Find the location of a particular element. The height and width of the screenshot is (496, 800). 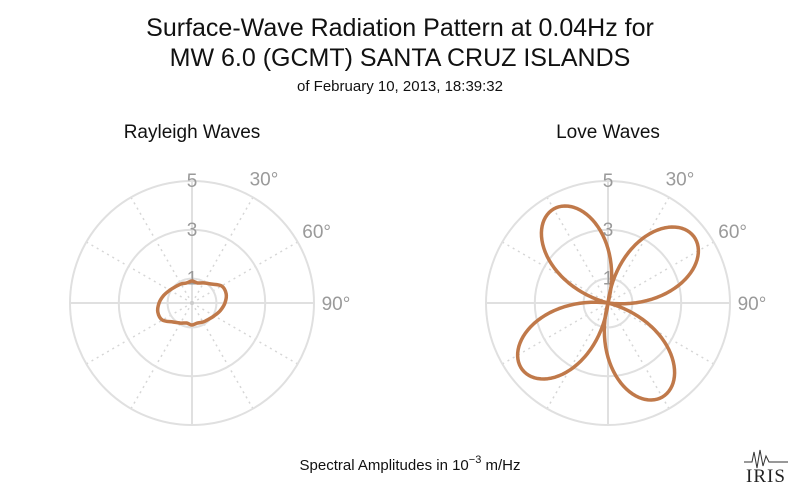

subtitle: of February 10, 2013, 18:39:32 is located at coordinates (400, 86).